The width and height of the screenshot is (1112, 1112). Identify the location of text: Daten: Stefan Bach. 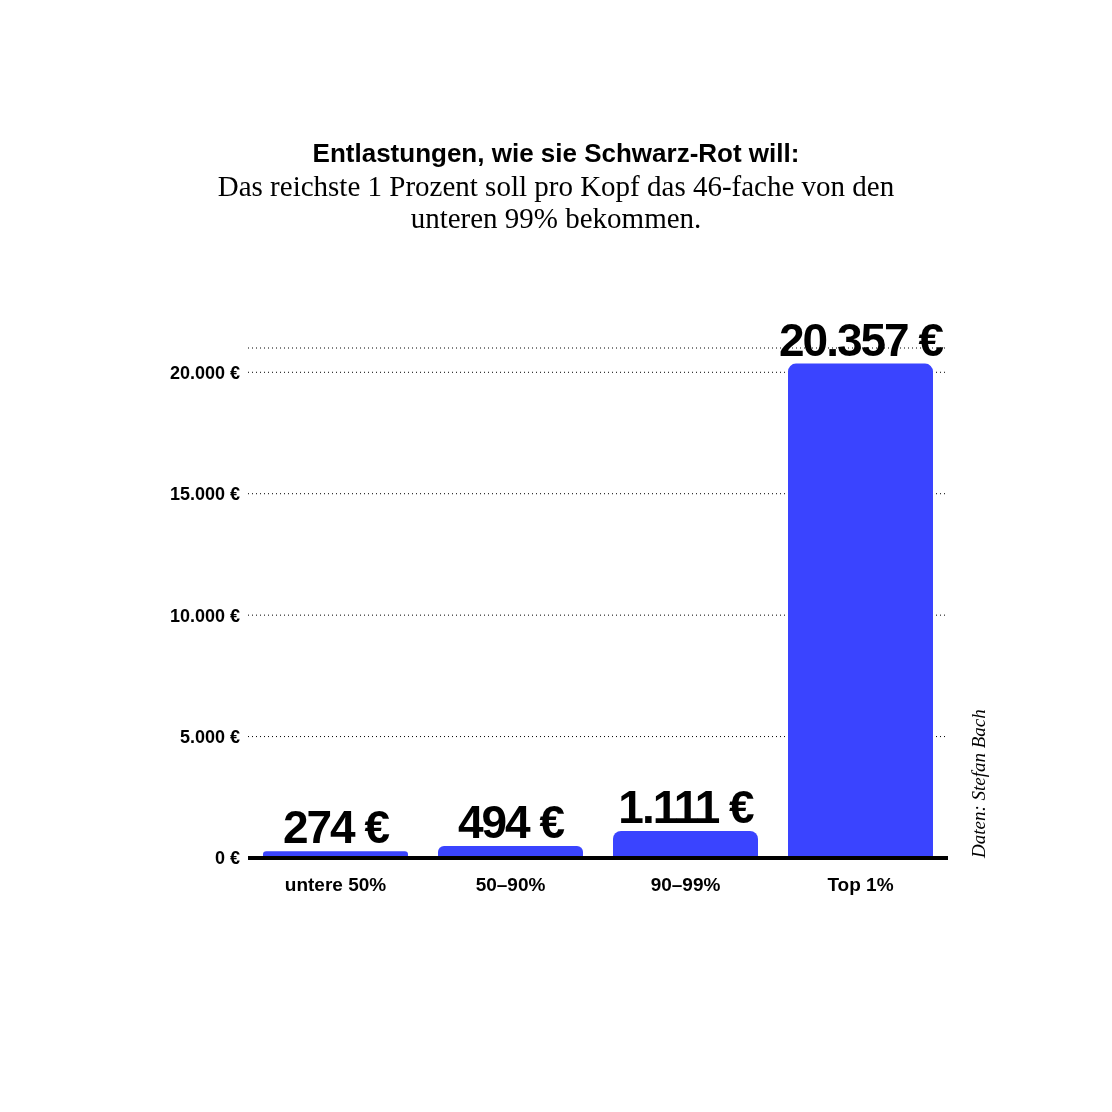
(979, 783).